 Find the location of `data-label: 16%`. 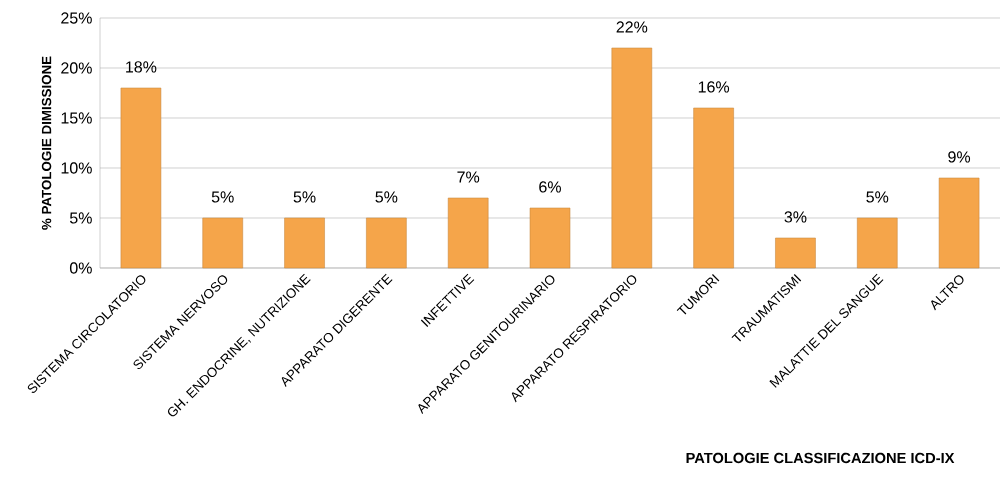

data-label: 16% is located at coordinates (714, 87).